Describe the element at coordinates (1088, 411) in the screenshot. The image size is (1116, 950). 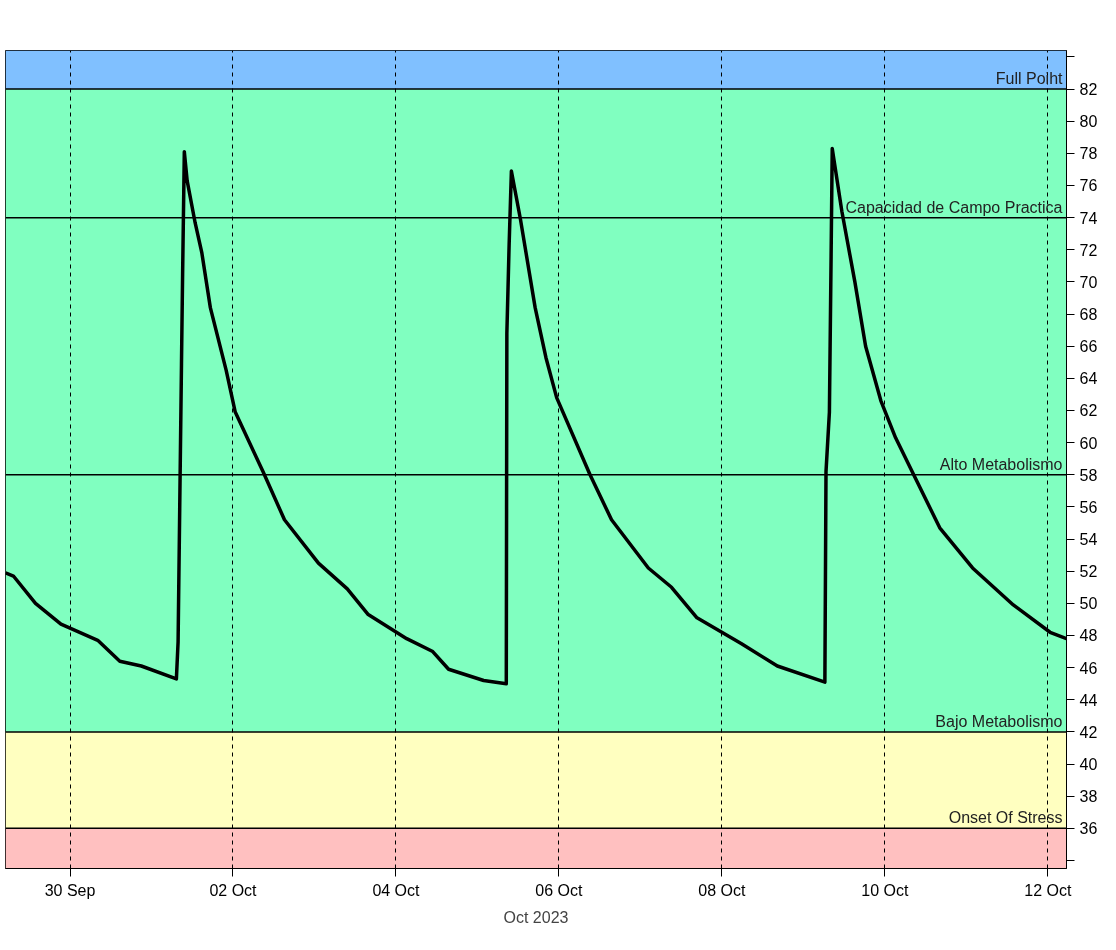
I see `y-tick-label: 62` at that location.